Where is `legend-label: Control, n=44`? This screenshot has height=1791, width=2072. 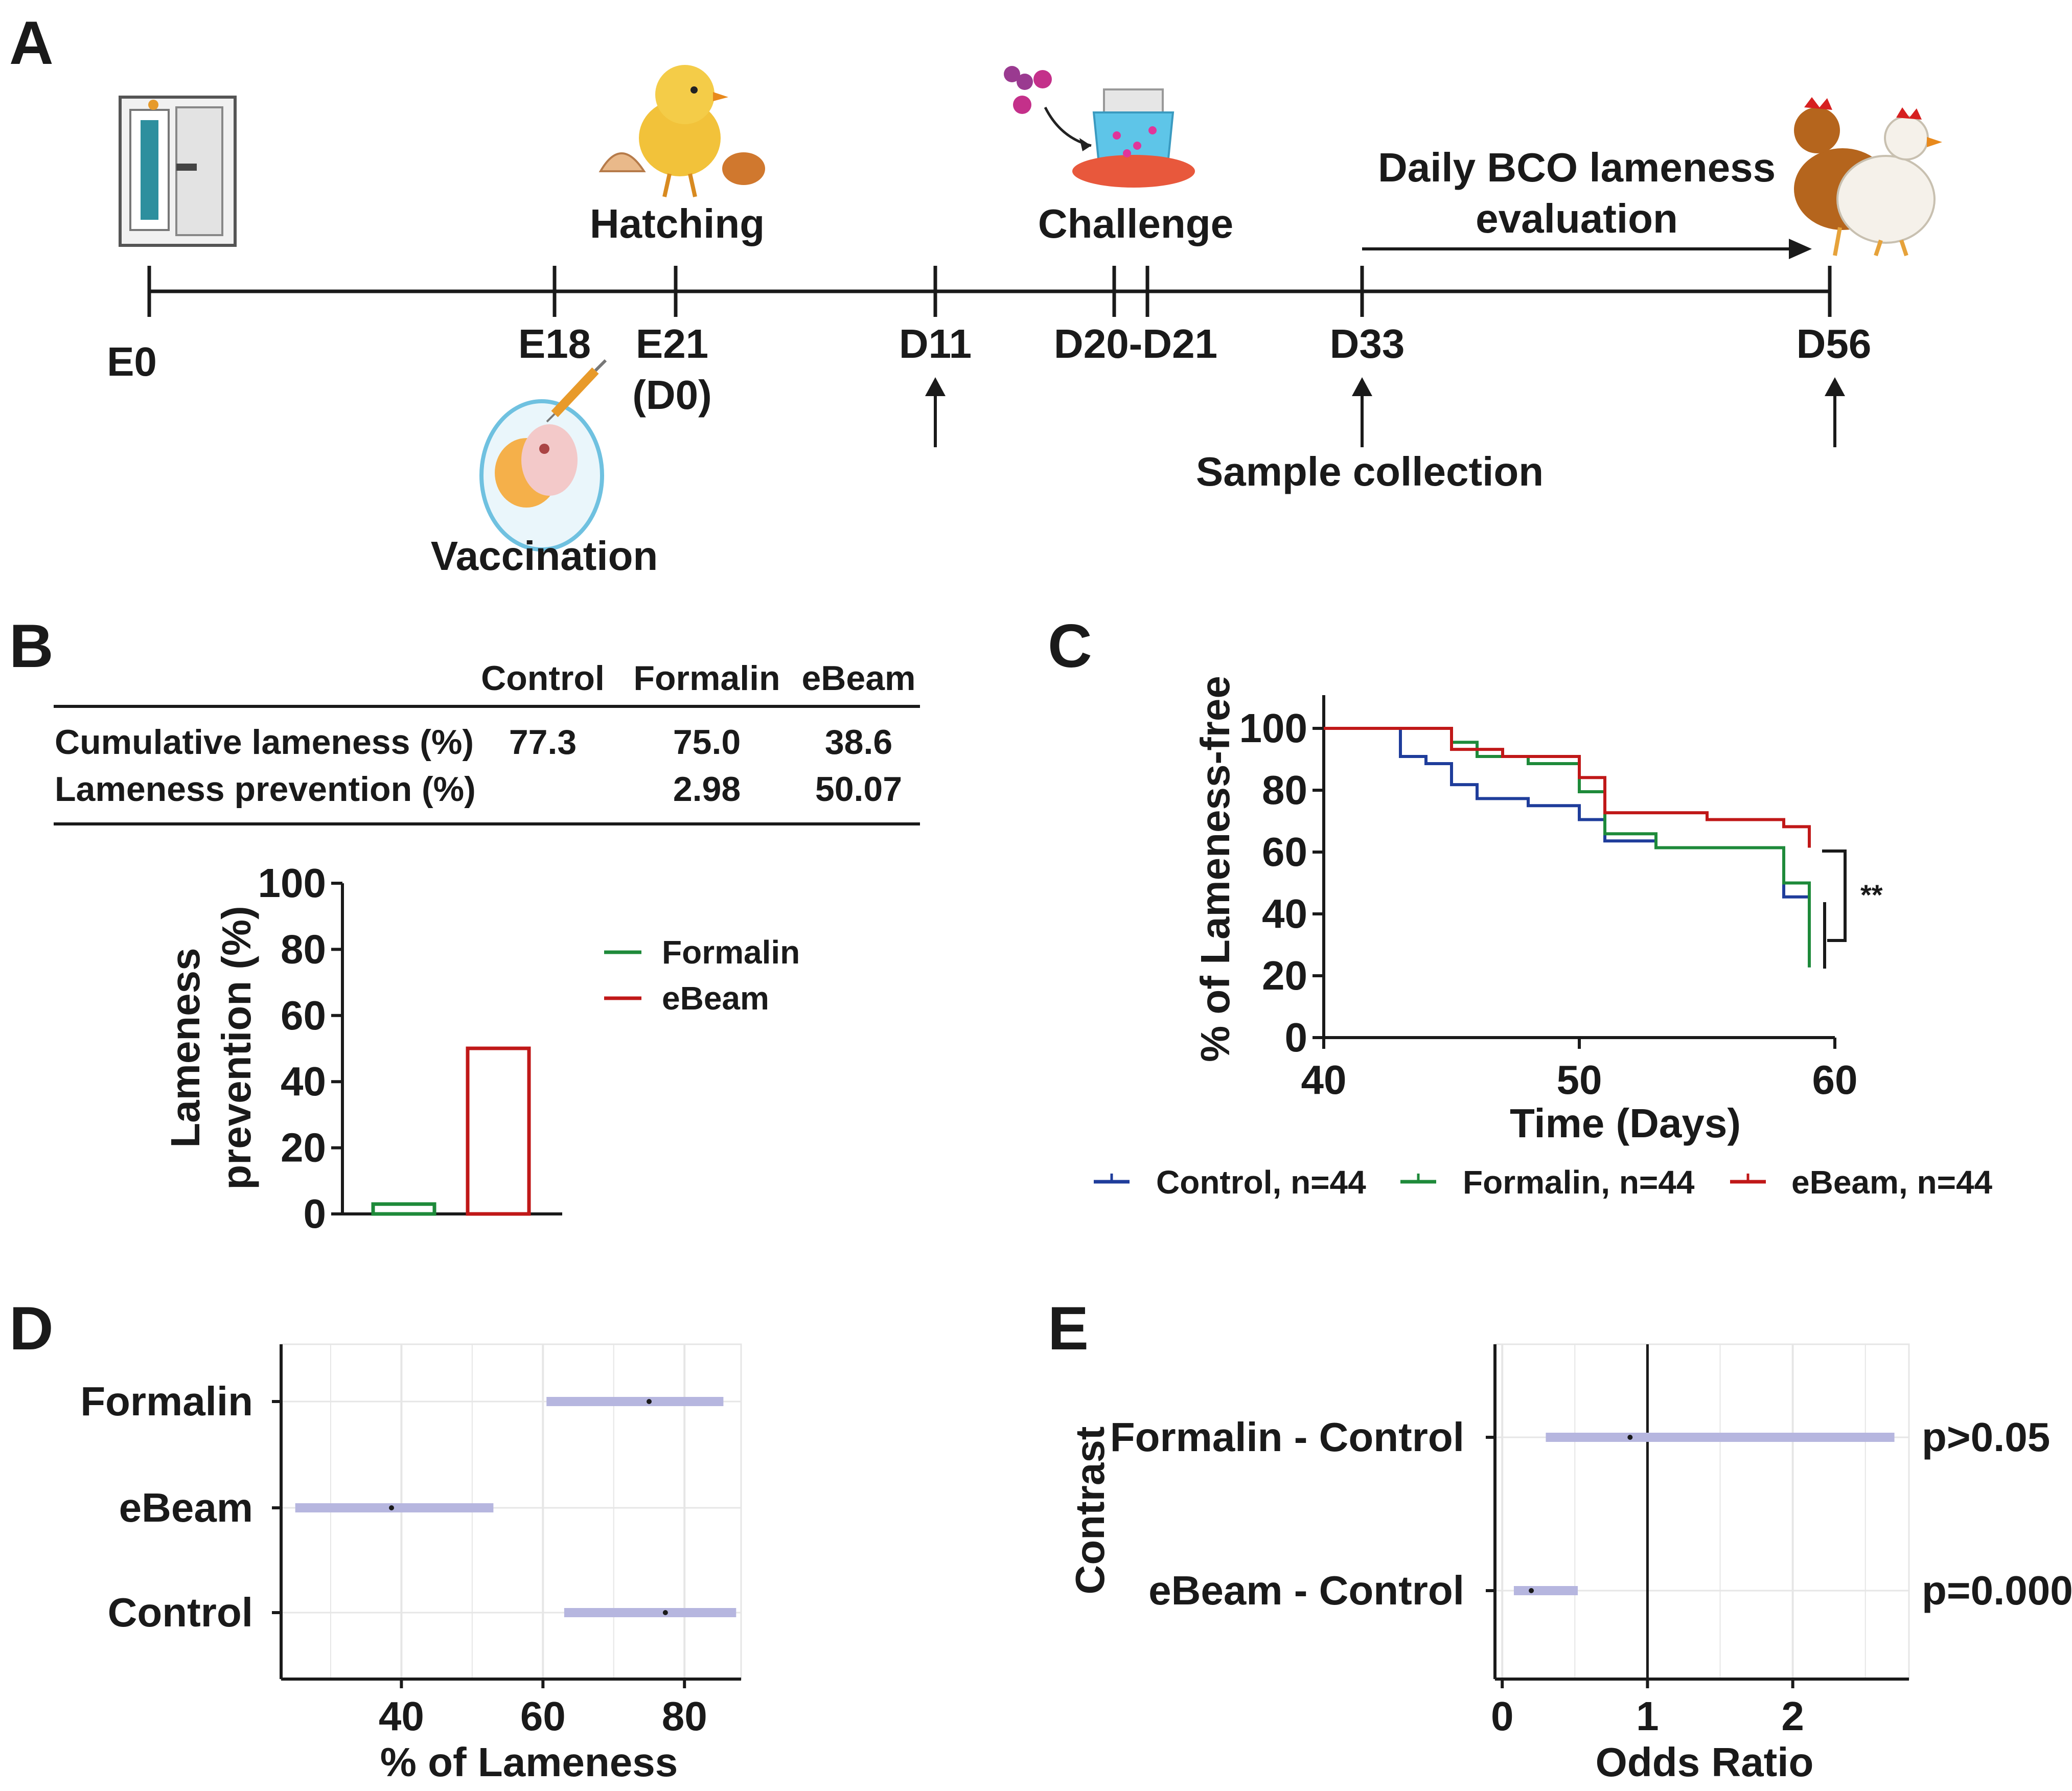 legend-label: Control, n=44 is located at coordinates (1261, 1182).